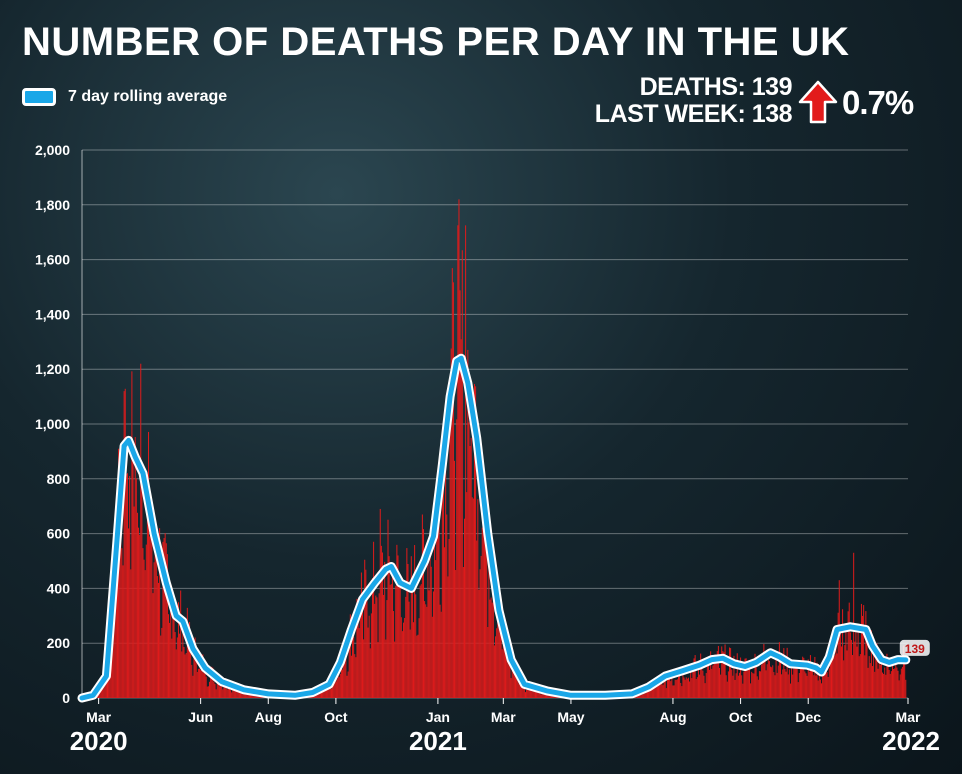 The image size is (962, 774). Describe the element at coordinates (98, 717) in the screenshot. I see `x-tick-label: Mar` at that location.